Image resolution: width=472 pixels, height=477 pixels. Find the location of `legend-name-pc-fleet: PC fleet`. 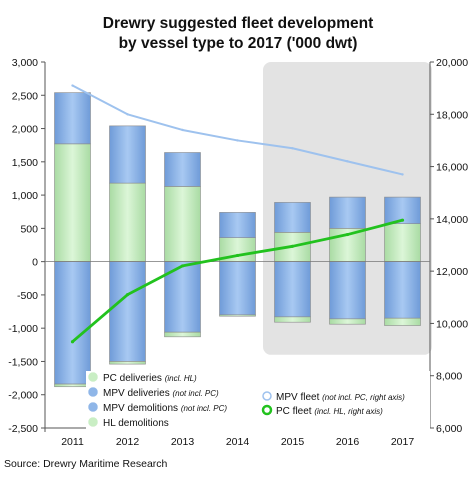

legend-name-pc-fleet: PC fleet is located at coordinates (295, 411).